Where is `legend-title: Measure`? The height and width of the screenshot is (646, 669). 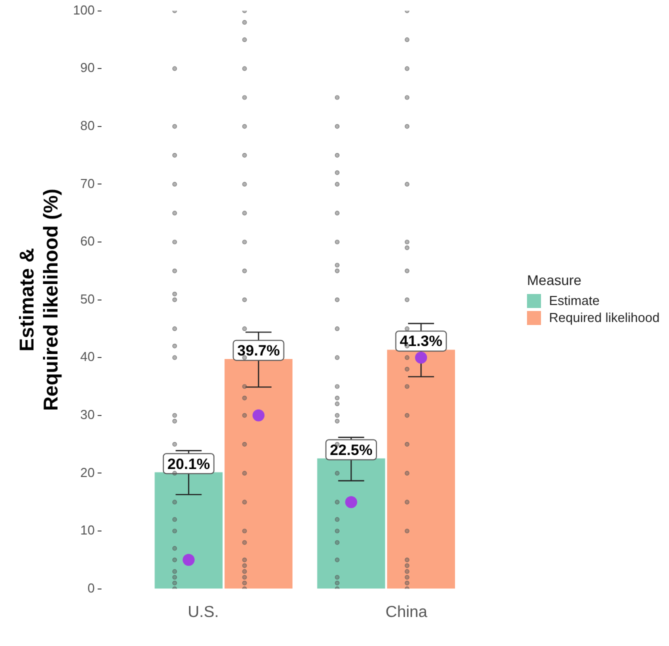 legend-title: Measure is located at coordinates (554, 280).